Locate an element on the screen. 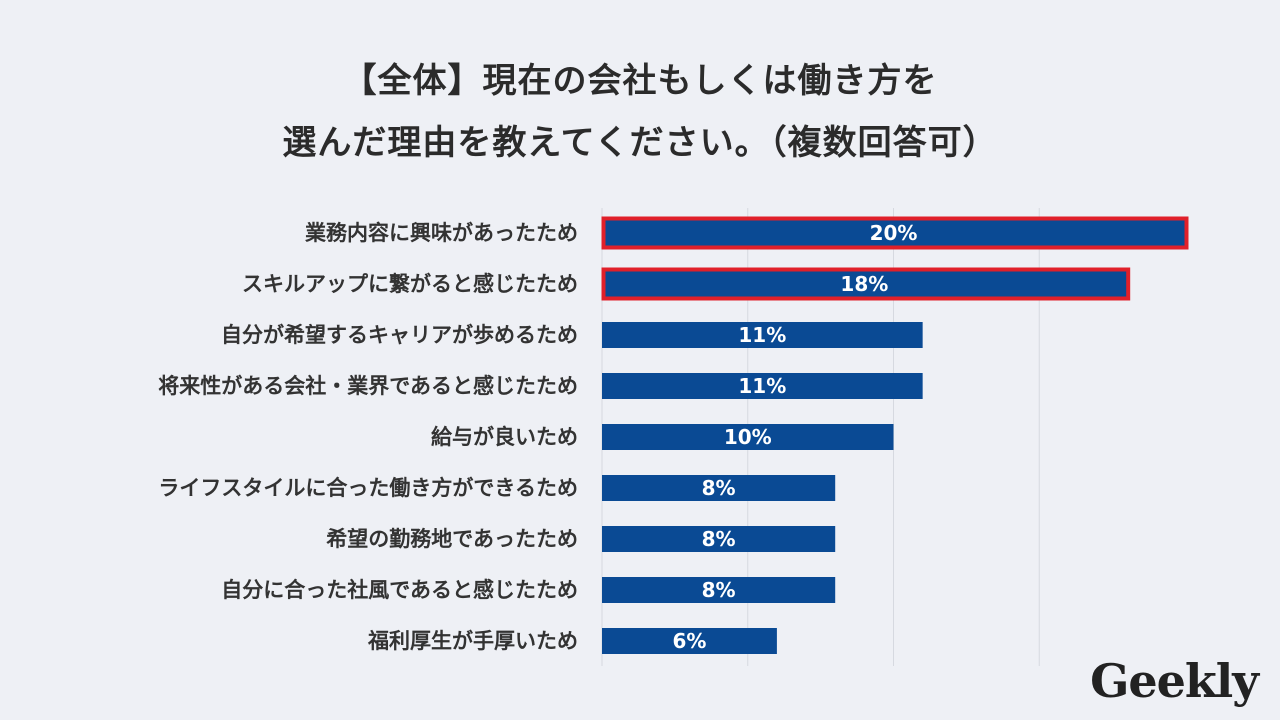  category-label: 給与が良いため is located at coordinates (504, 437).